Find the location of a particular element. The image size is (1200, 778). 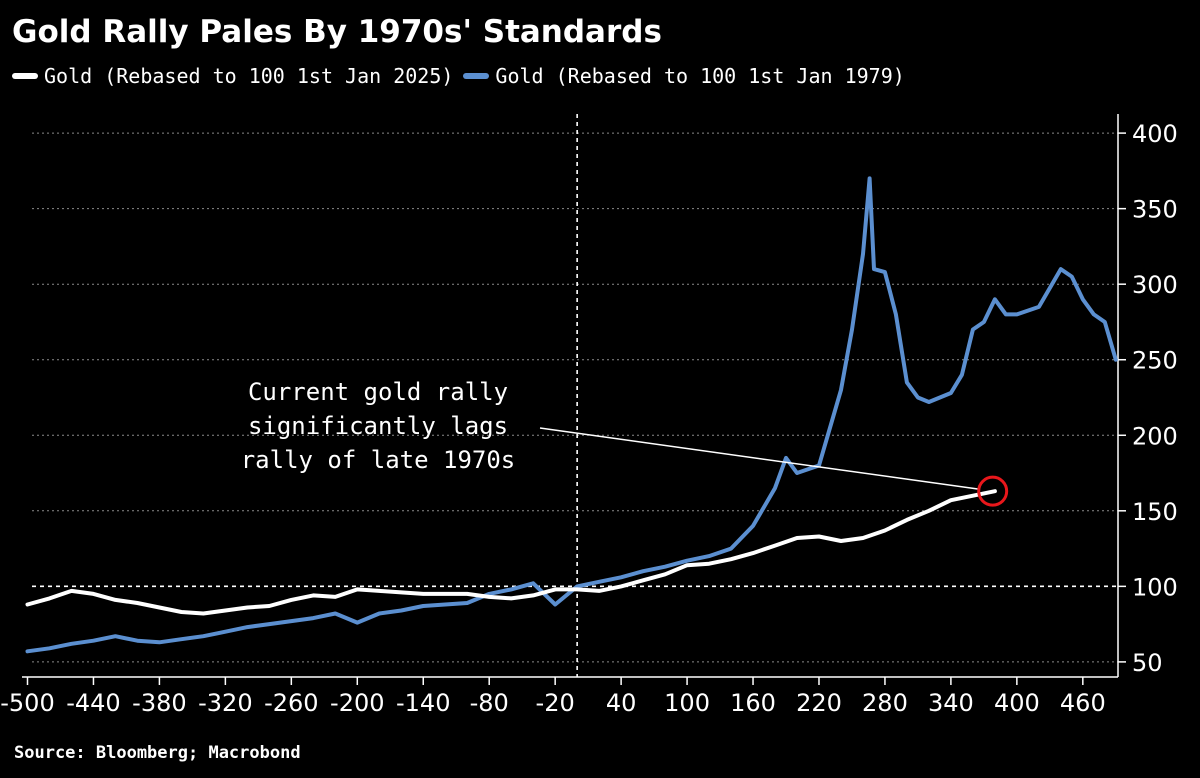

series-line-2025 is located at coordinates (511, 552).